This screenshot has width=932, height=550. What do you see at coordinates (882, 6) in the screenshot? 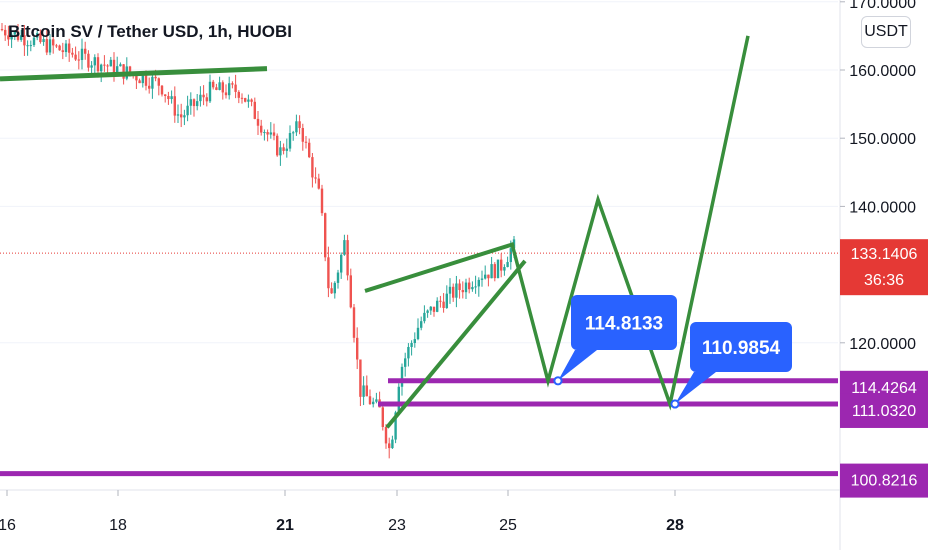
I see `price-tick-label-0: 170.0000` at bounding box center [882, 6].